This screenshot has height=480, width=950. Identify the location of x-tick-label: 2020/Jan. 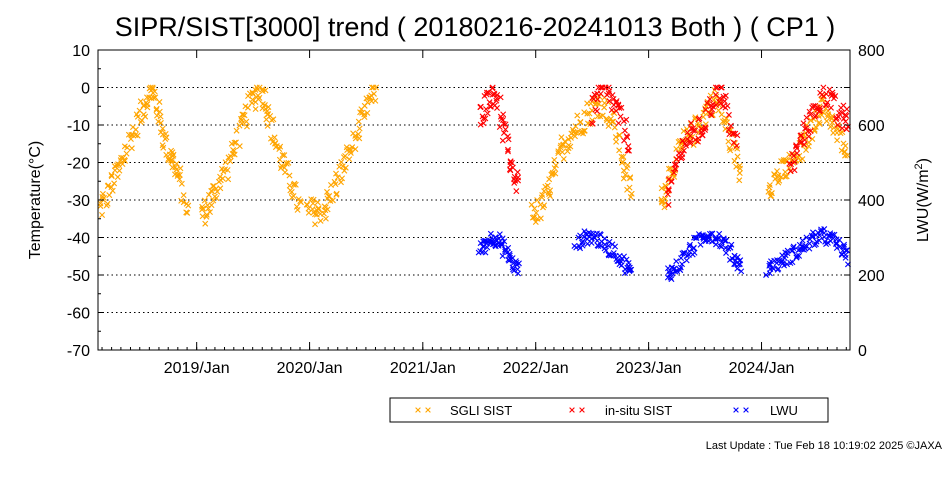
(310, 368).